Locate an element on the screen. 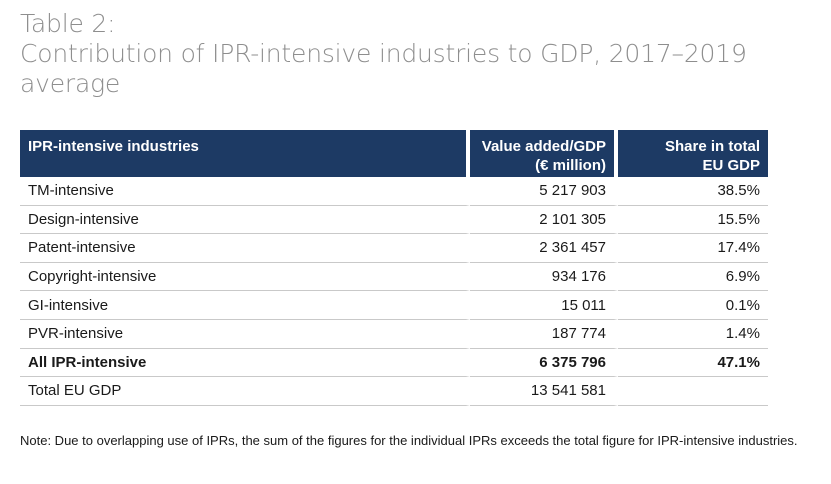 The width and height of the screenshot is (831, 484). industry-cell: GI-intensive is located at coordinates (245, 305).